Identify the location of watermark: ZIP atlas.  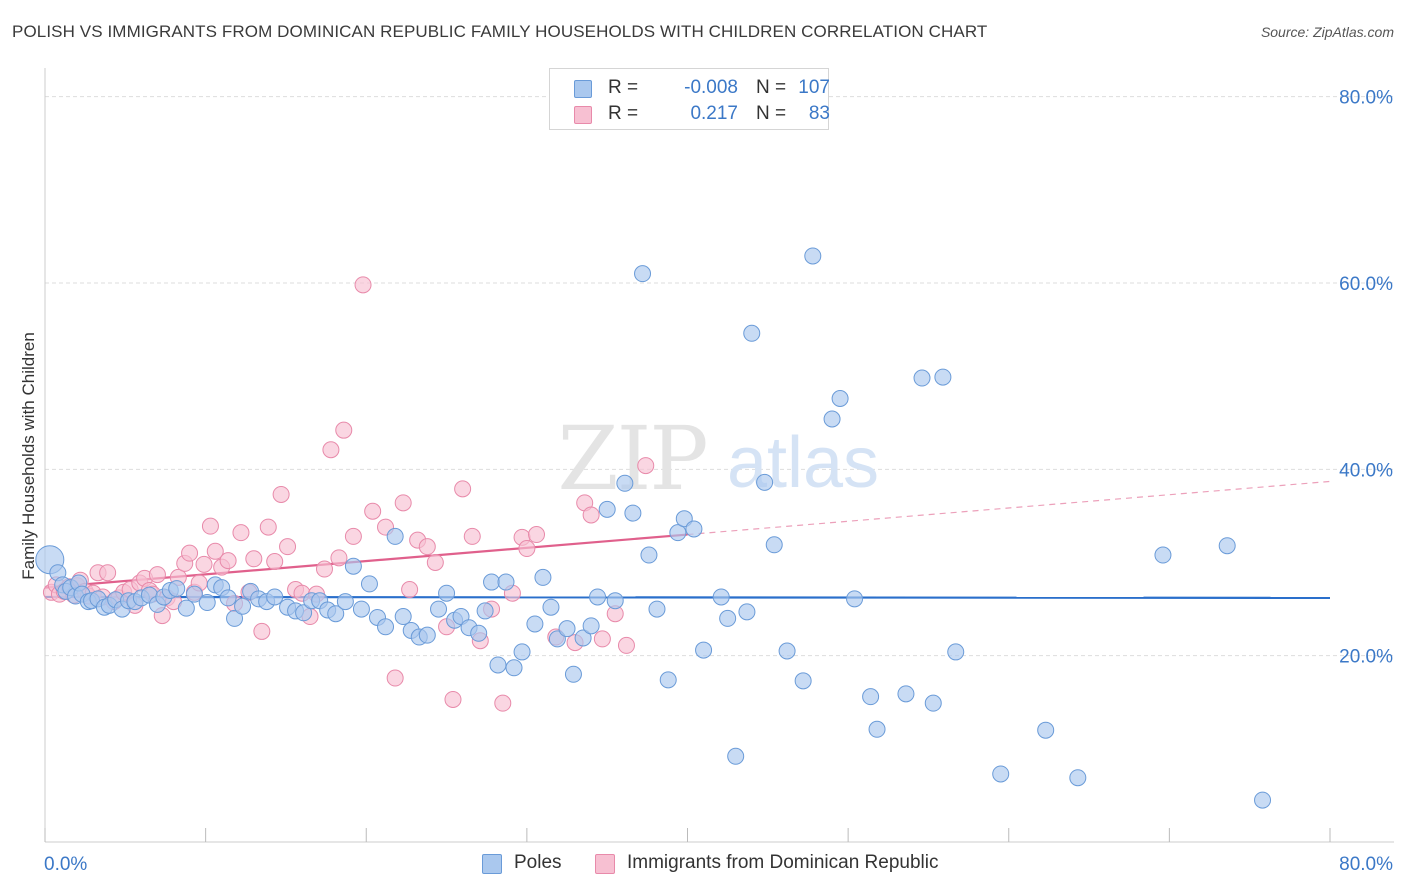
(718, 458).